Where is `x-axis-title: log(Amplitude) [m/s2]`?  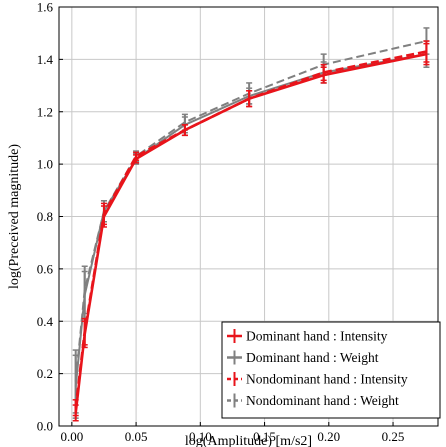 x-axis-title: log(Amplitude) [m/s2] is located at coordinates (248, 440).